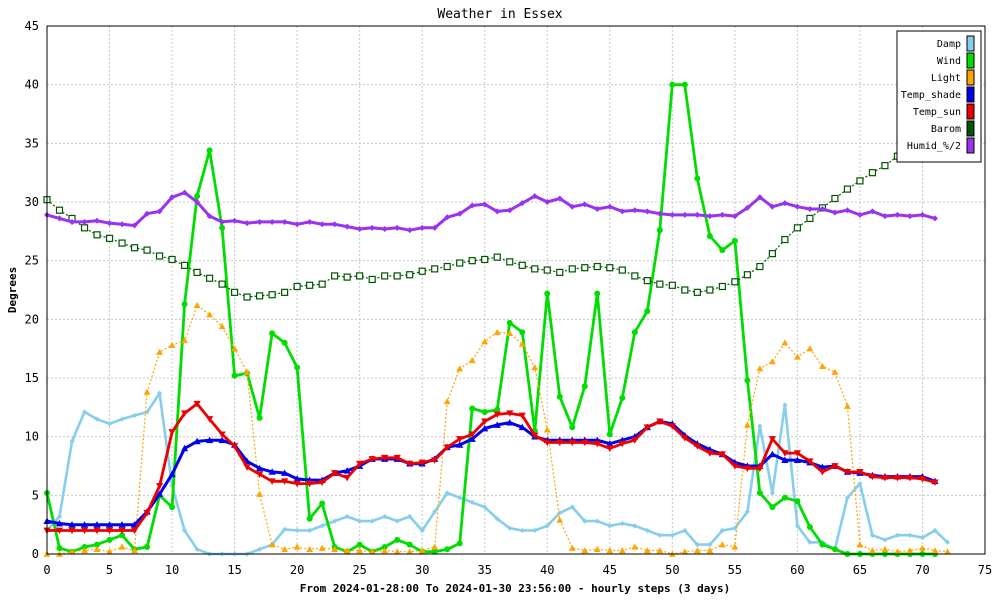 The image size is (1000, 600). What do you see at coordinates (499, 14) in the screenshot?
I see `chart-title: Weather in Essex` at bounding box center [499, 14].